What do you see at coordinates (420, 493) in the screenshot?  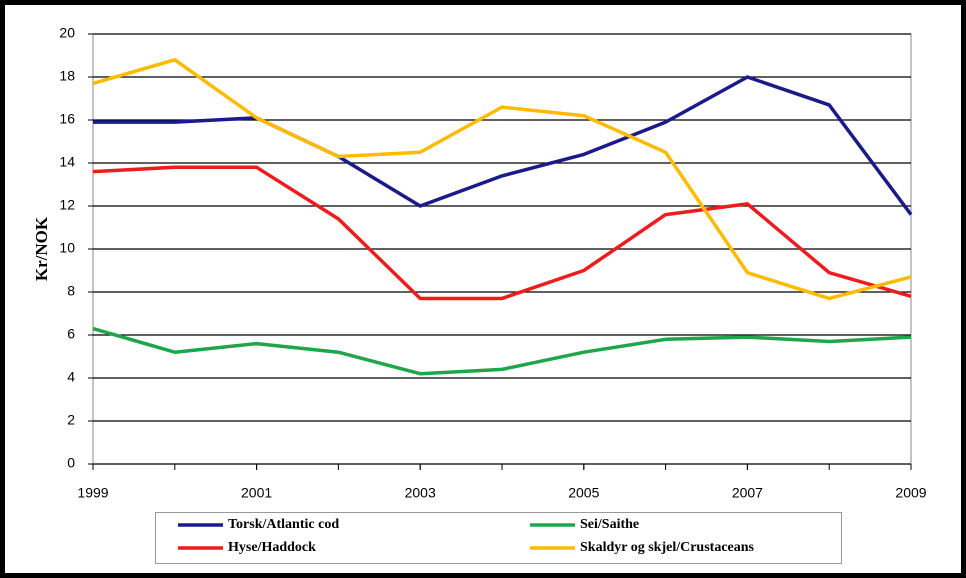 I see `x-tick-label: 2003` at bounding box center [420, 493].